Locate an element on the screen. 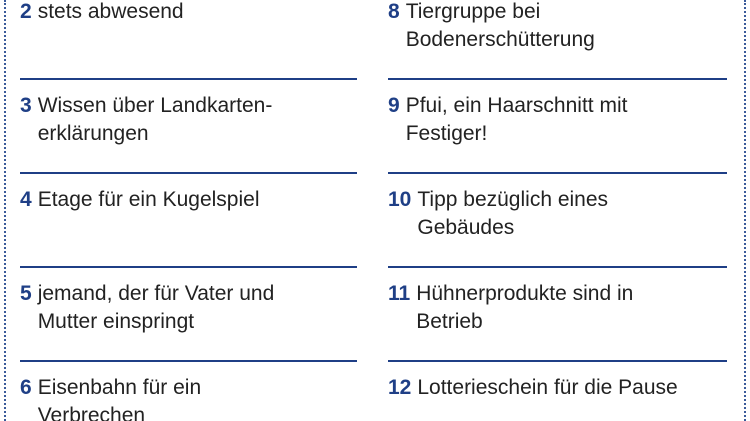 The image size is (750, 421). clue: 8 Tiergruppe bei Bodenerschütterung is located at coordinates (491, 27).